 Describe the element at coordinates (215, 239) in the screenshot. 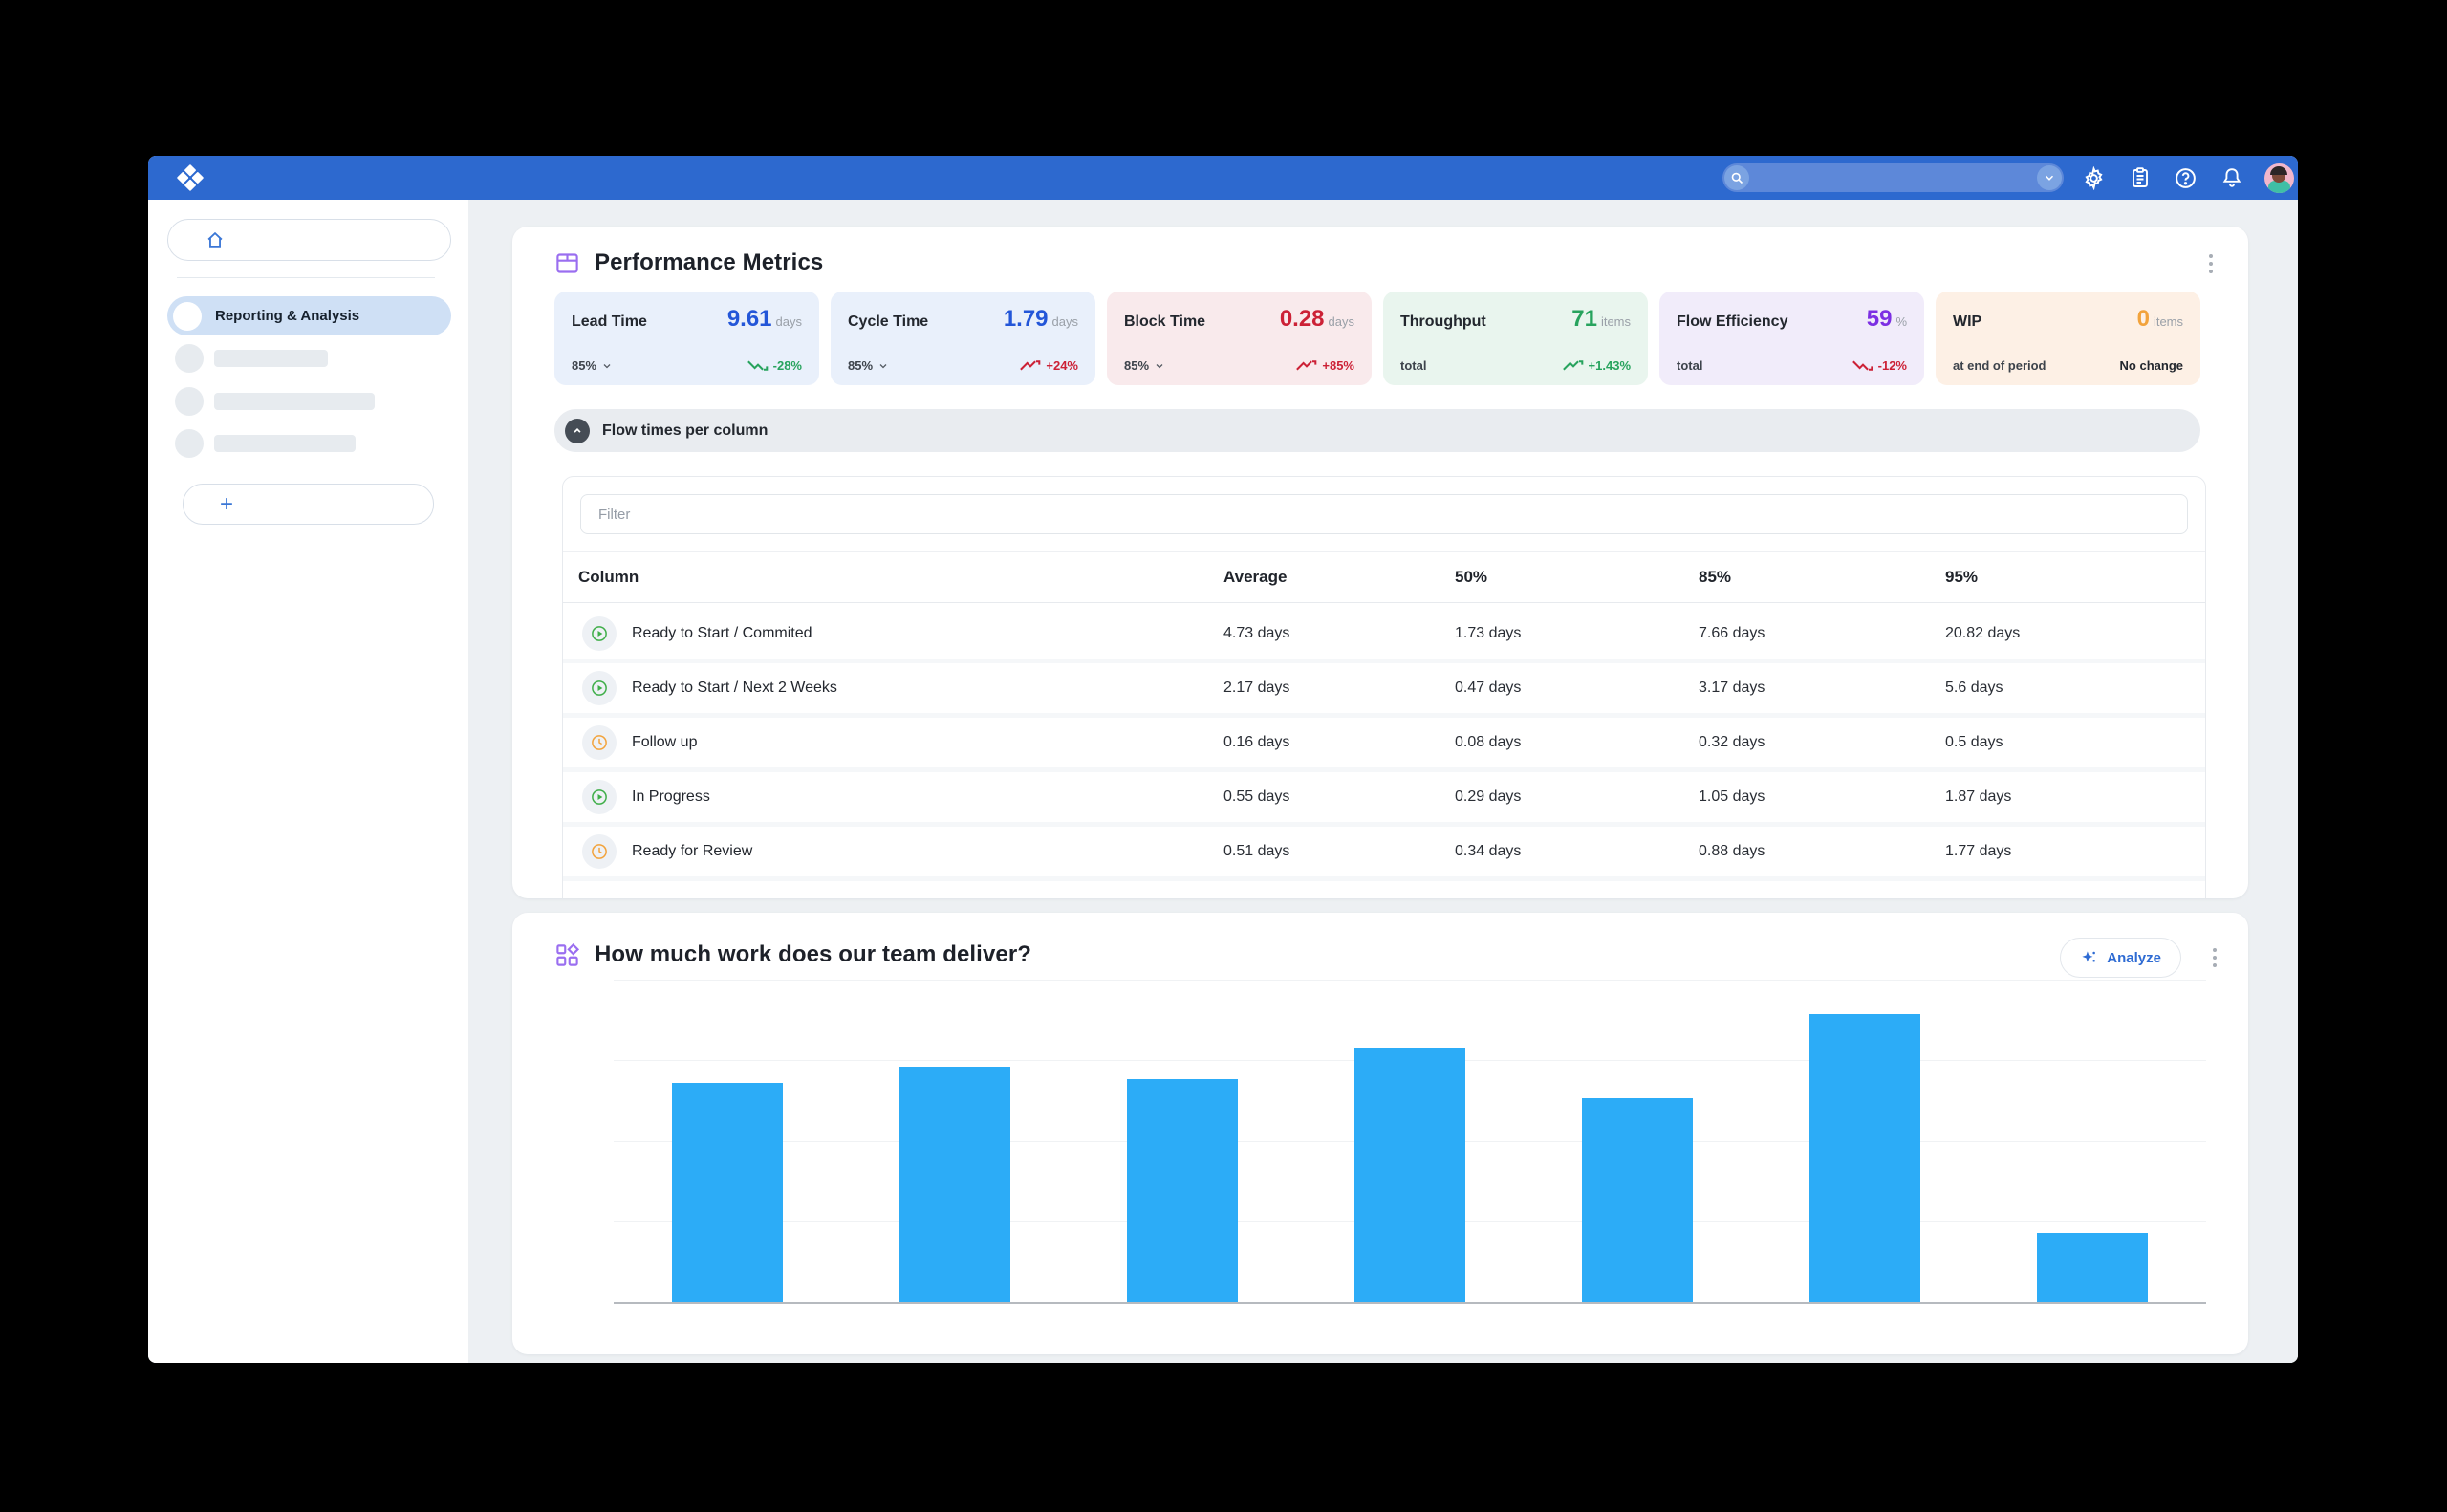

I see `home-icon` at that location.